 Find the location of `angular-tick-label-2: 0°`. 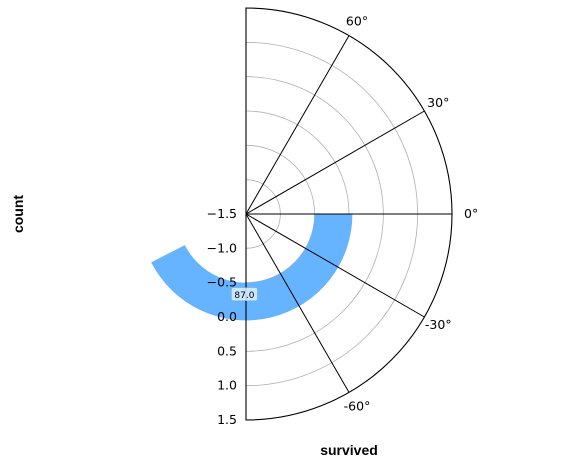

angular-tick-label-2: 0° is located at coordinates (471, 213).